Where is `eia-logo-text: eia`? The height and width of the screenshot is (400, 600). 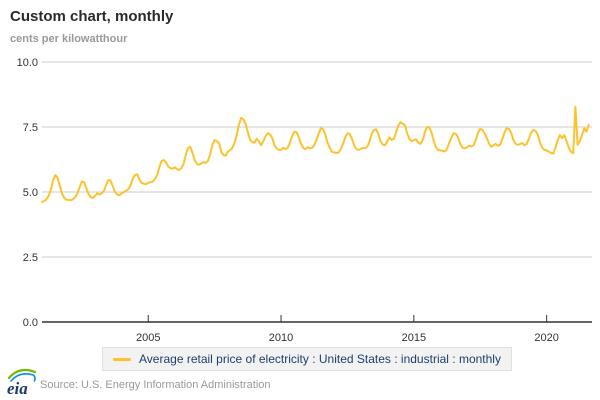
eia-logo-text: eia is located at coordinates (17, 388).